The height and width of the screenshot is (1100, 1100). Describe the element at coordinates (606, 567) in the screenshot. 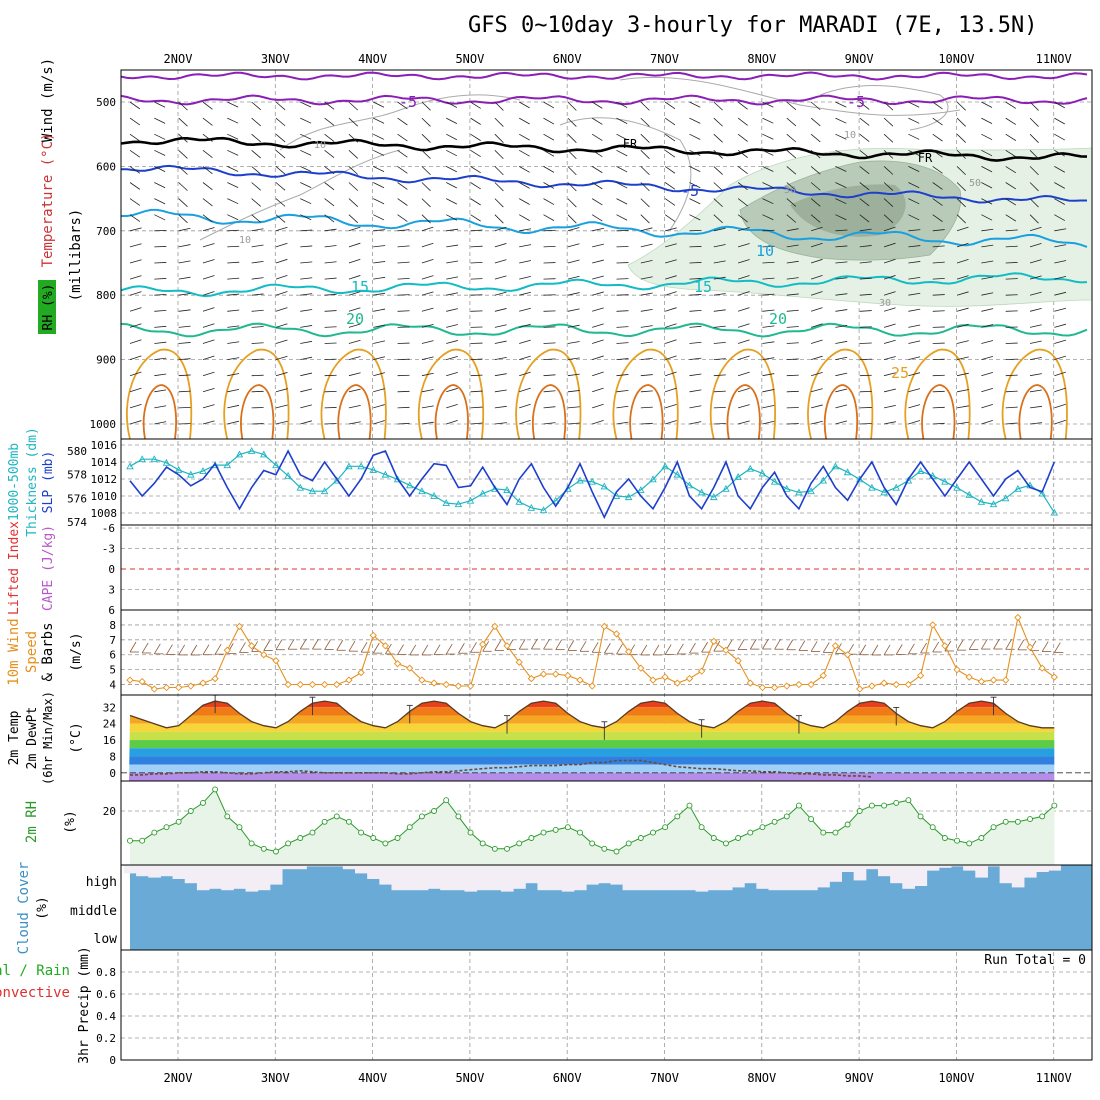

I see `panel-frame-li` at that location.